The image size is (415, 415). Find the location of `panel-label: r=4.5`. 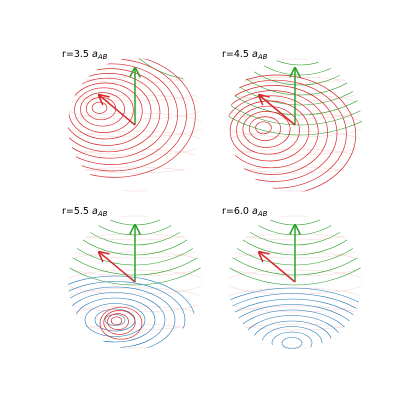

panel-label: r=4.5 is located at coordinates (235, 54).